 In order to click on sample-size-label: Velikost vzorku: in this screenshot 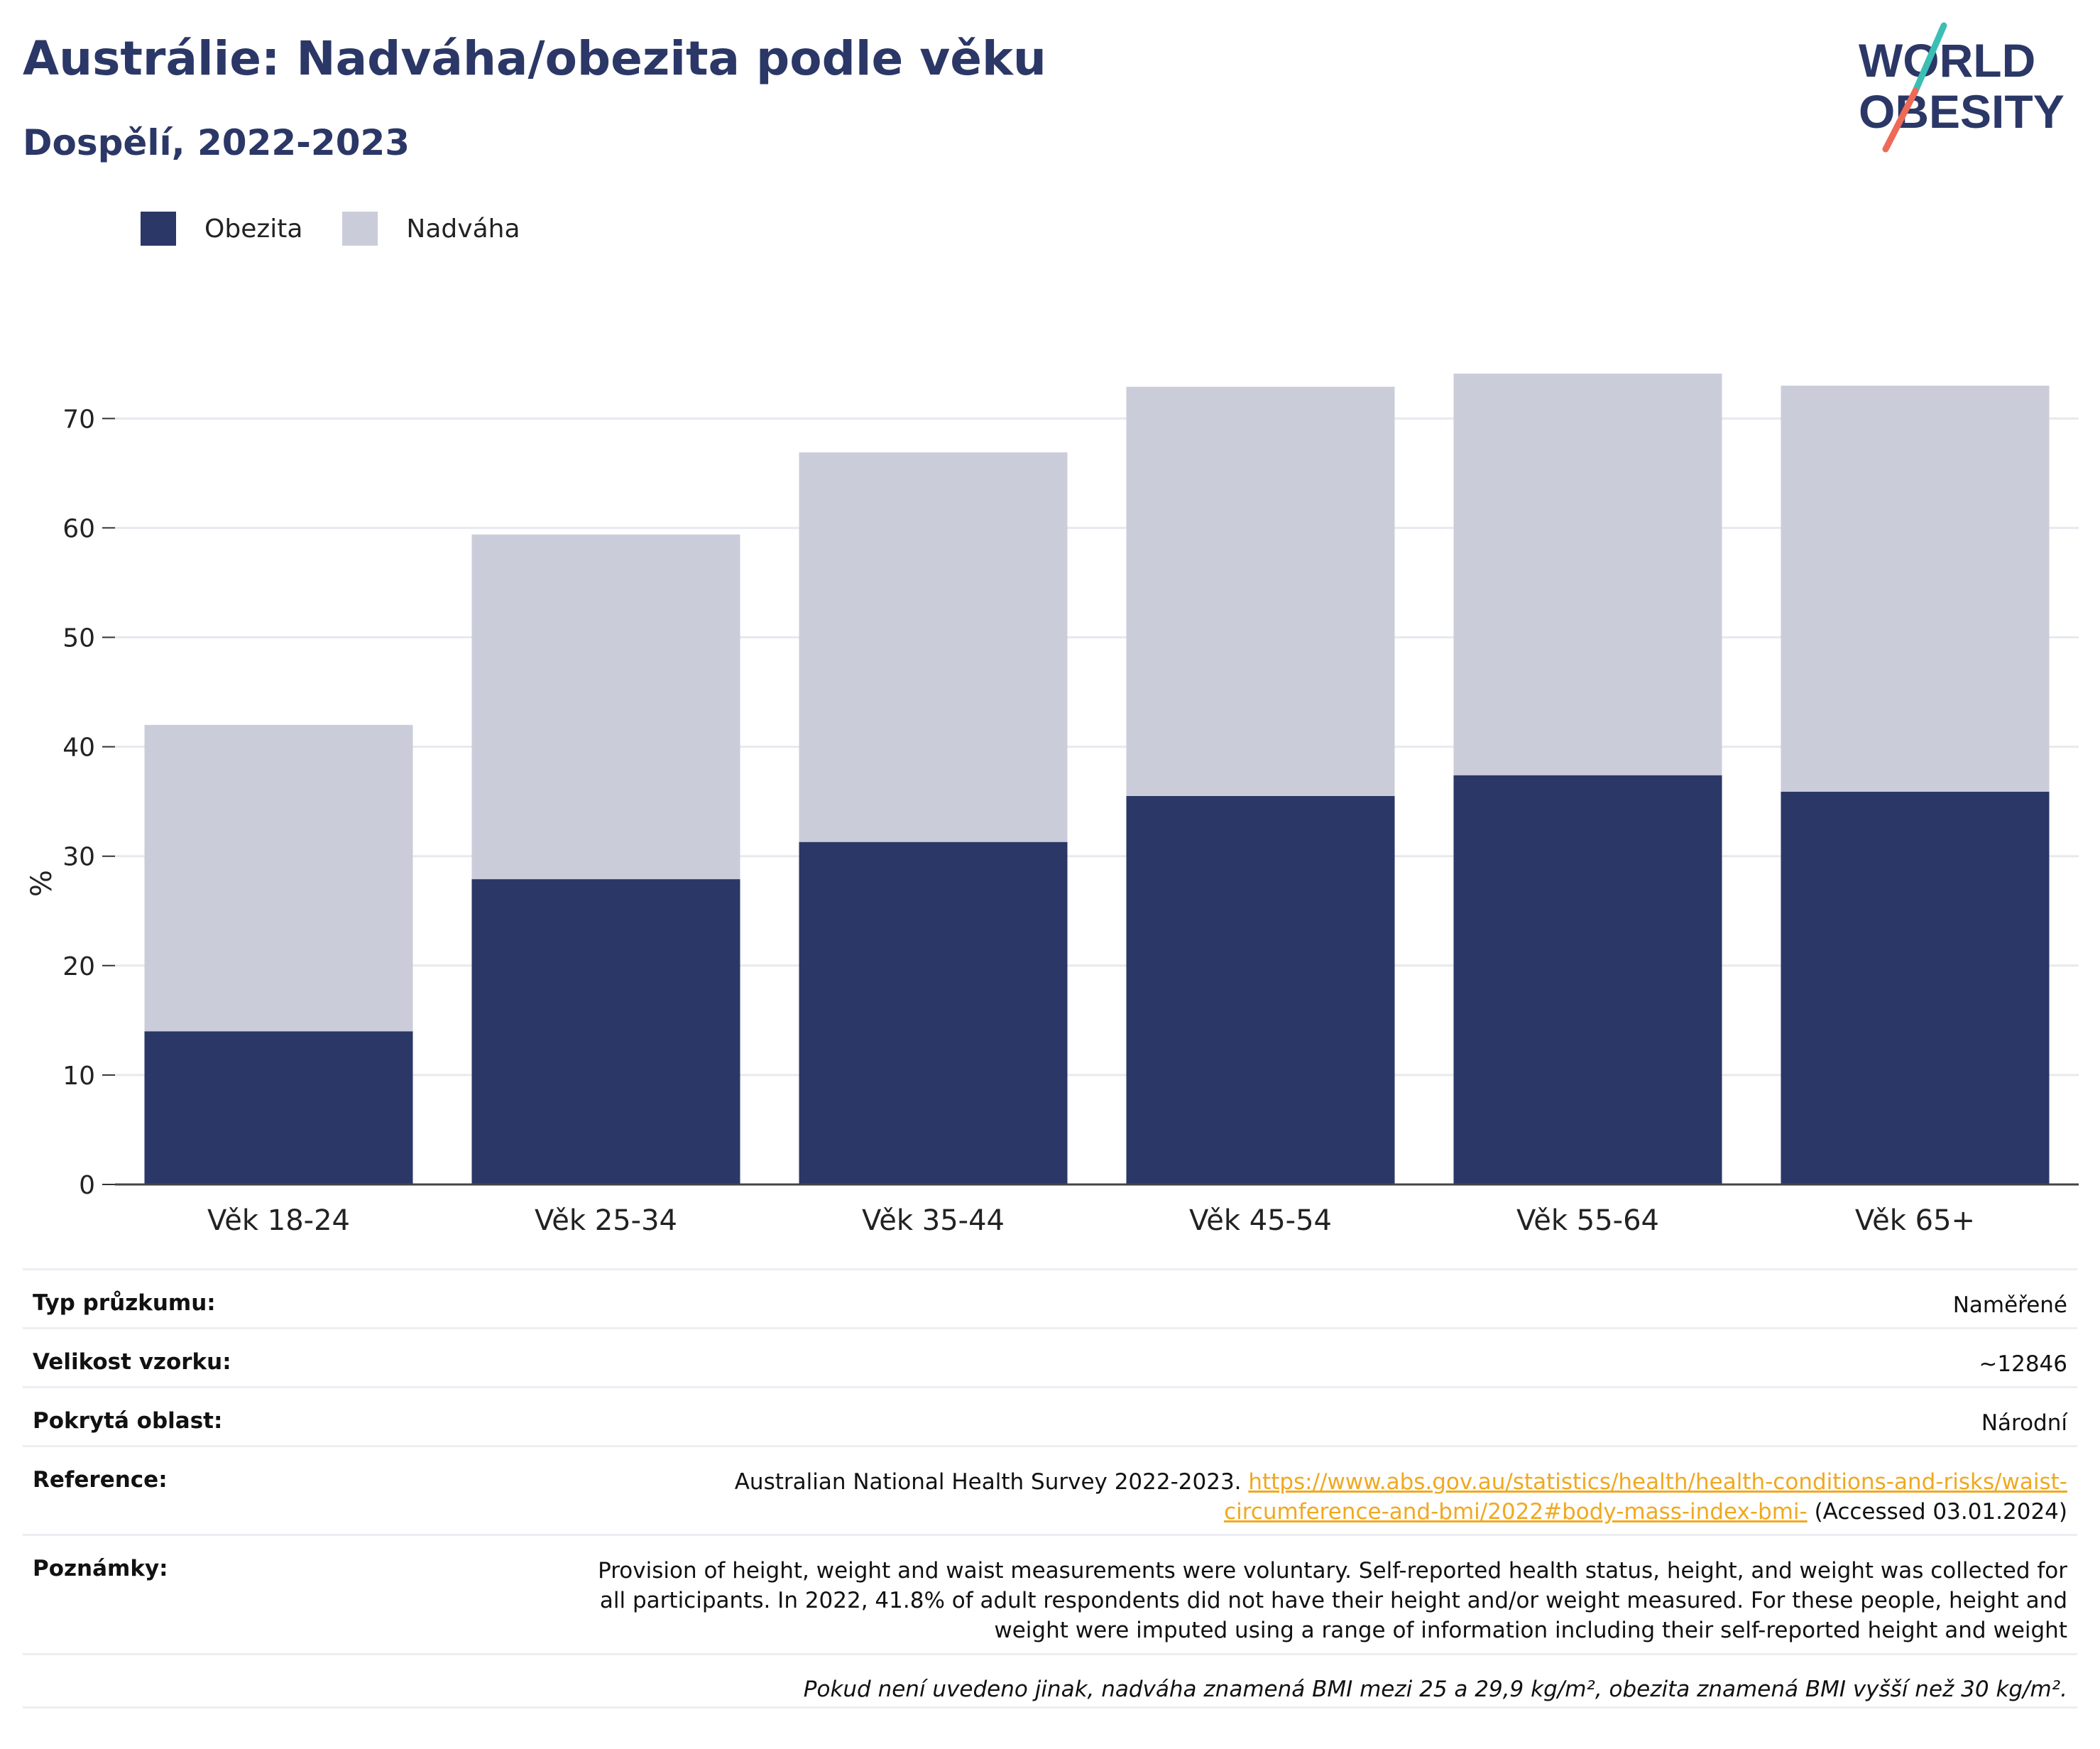, I will do `click(132, 1362)`.